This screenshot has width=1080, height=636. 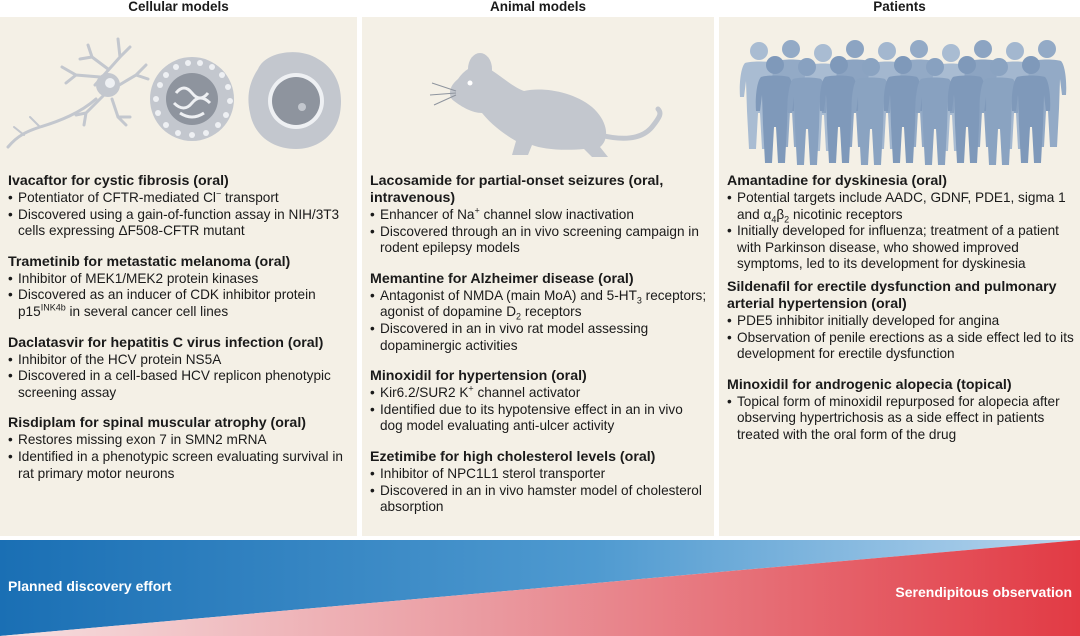 What do you see at coordinates (539, 393) in the screenshot?
I see `bullet: Kir6.2/SUR2 K+ channel activator` at bounding box center [539, 393].